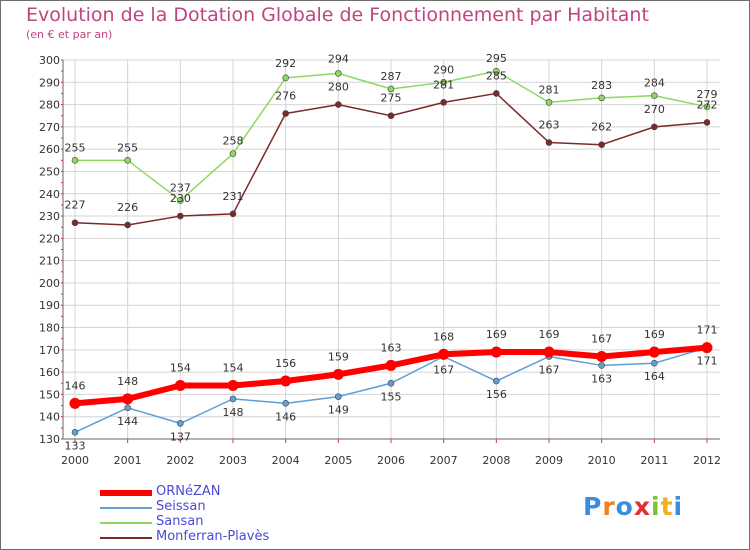 Image resolution: width=750 pixels, height=550 pixels. I want to click on data-label: 281, so click(443, 84).